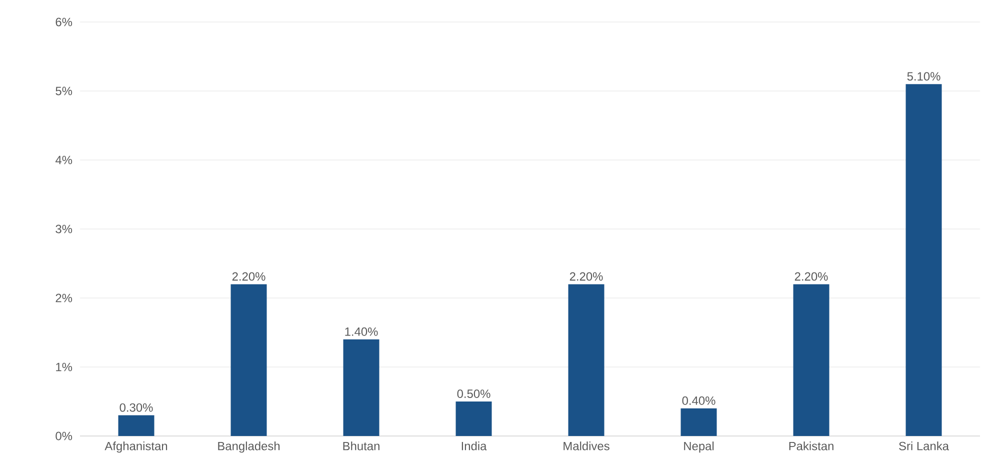  I want to click on x-tick-label: Nepal, so click(699, 447).